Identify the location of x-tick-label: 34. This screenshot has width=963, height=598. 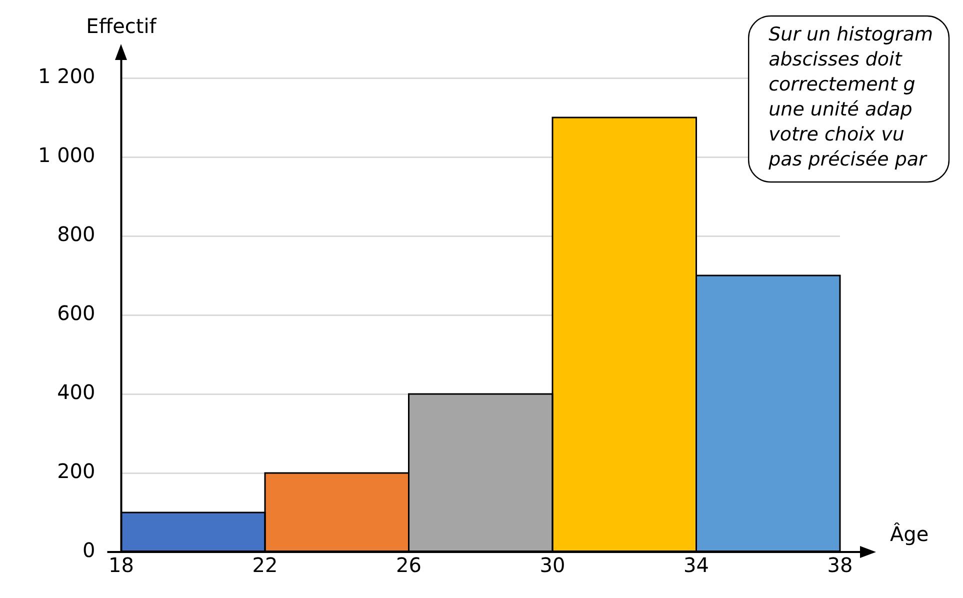
(696, 565).